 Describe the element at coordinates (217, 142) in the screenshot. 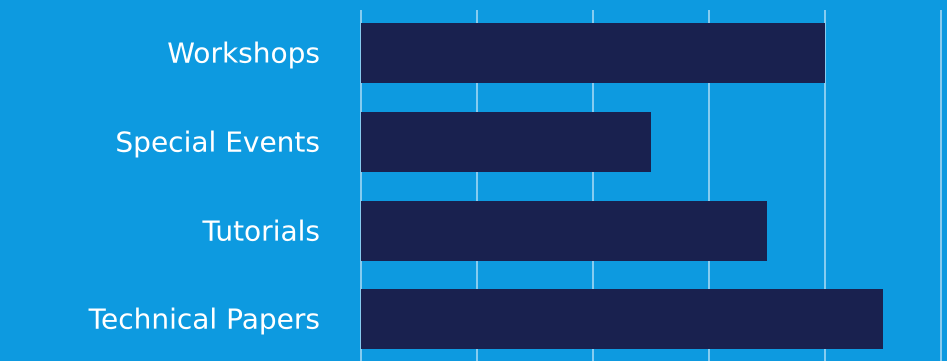

I see `category-label: Special Events` at that location.